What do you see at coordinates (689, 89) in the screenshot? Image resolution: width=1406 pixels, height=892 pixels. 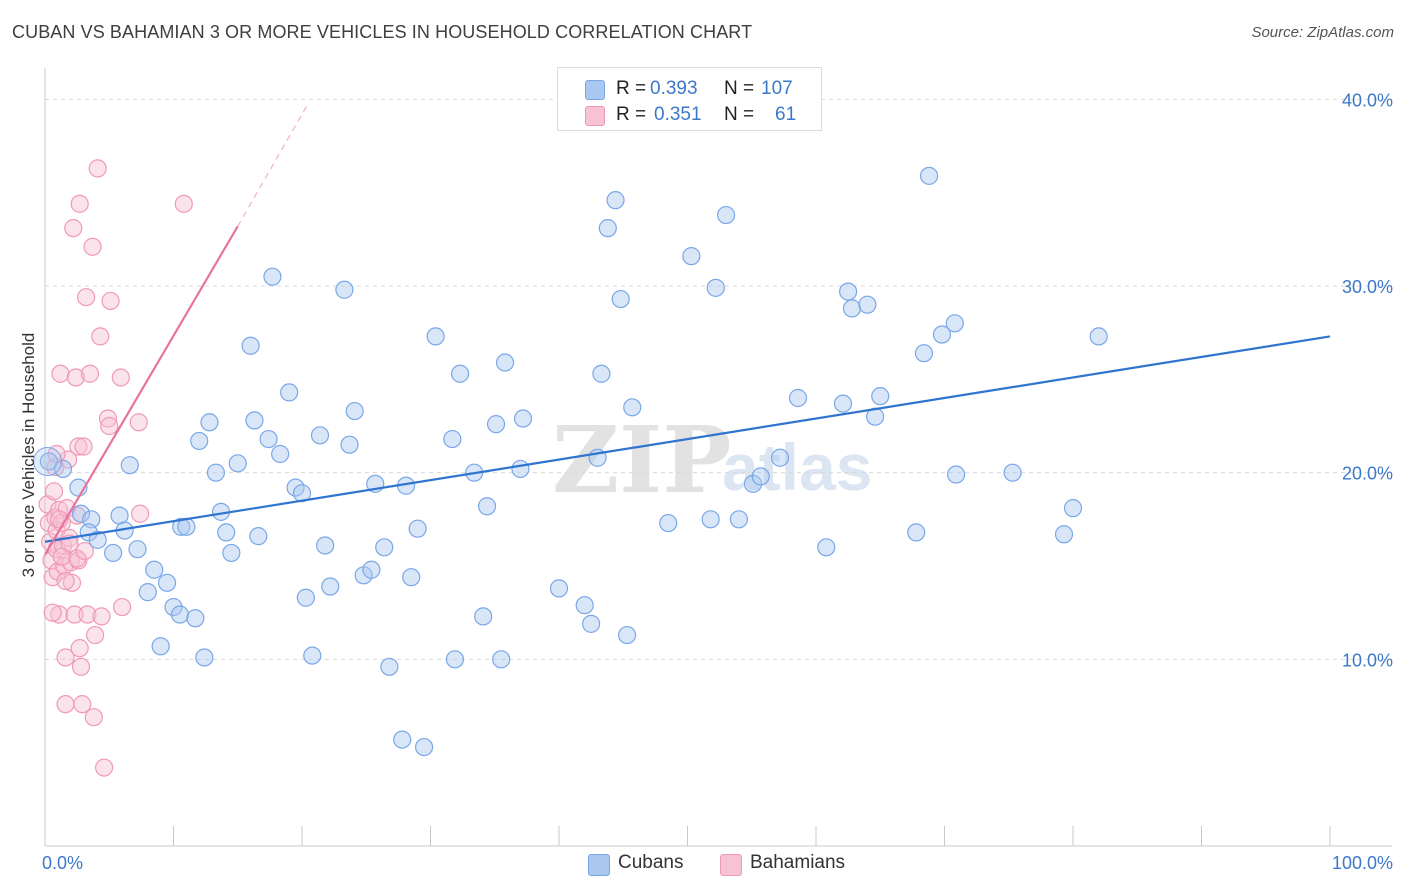 I see `legend-row-cuban: R = 0.393 N = 107` at bounding box center [689, 89].